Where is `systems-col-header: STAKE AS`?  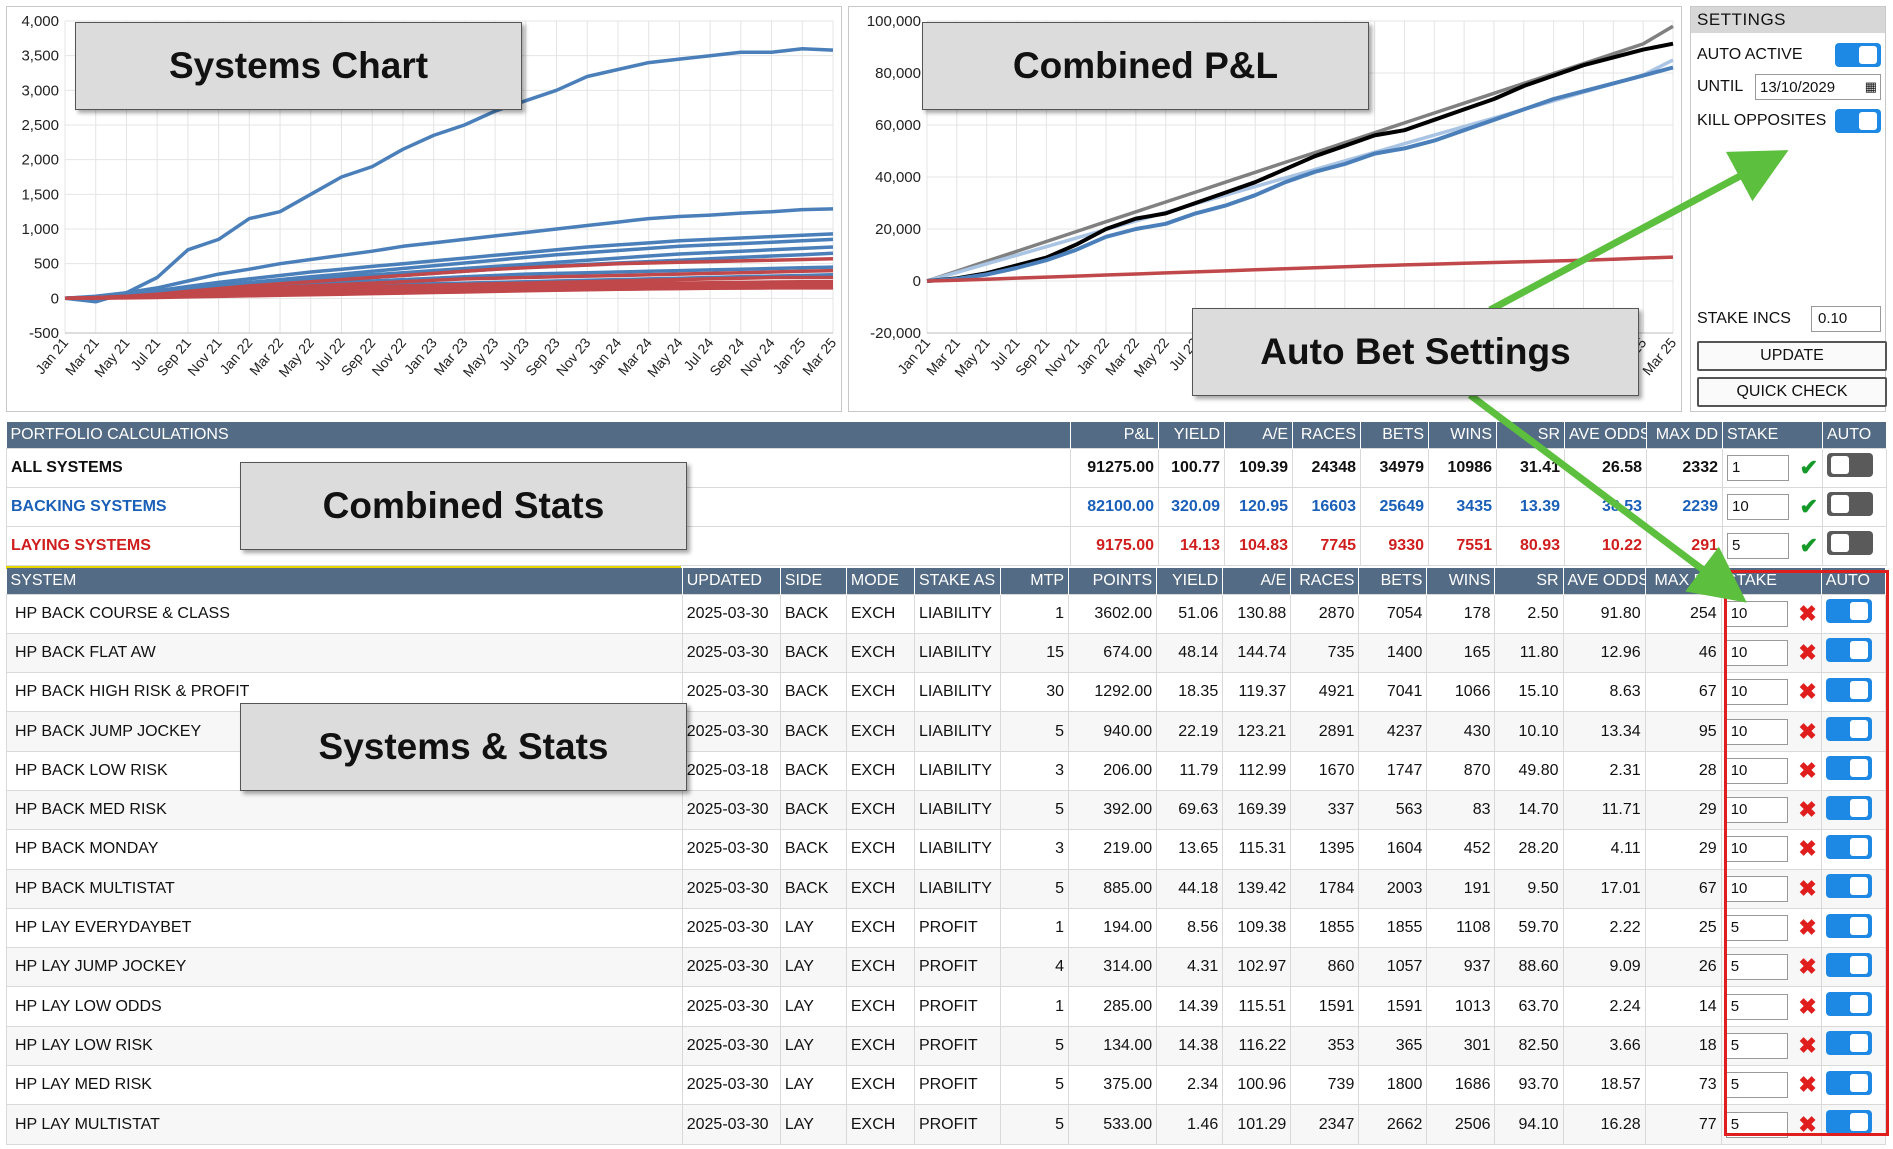
systems-col-header: STAKE AS is located at coordinates (958, 581).